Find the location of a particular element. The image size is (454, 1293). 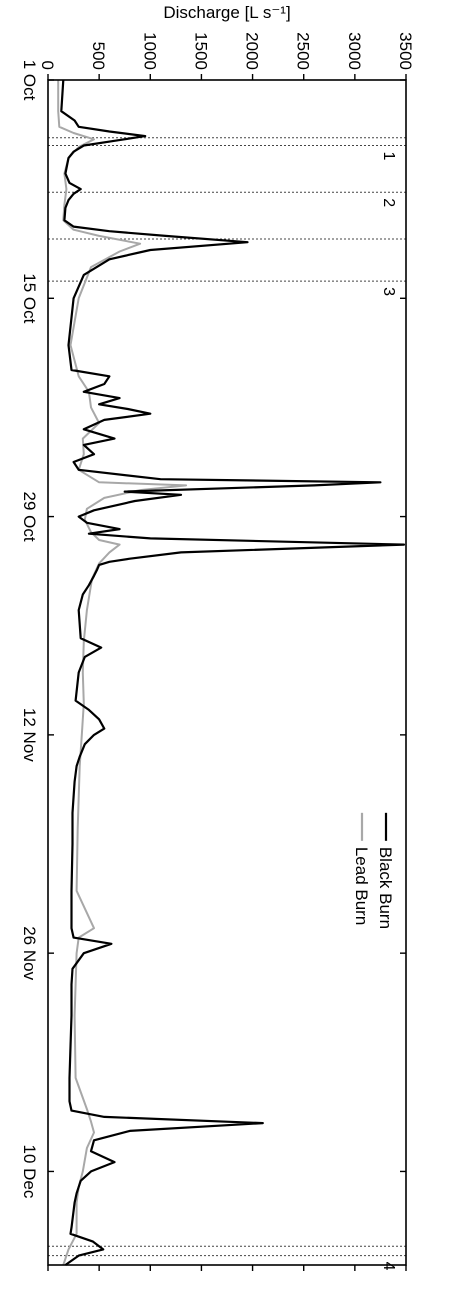

x-tick-label-0: 1 Oct is located at coordinates (29, 80).